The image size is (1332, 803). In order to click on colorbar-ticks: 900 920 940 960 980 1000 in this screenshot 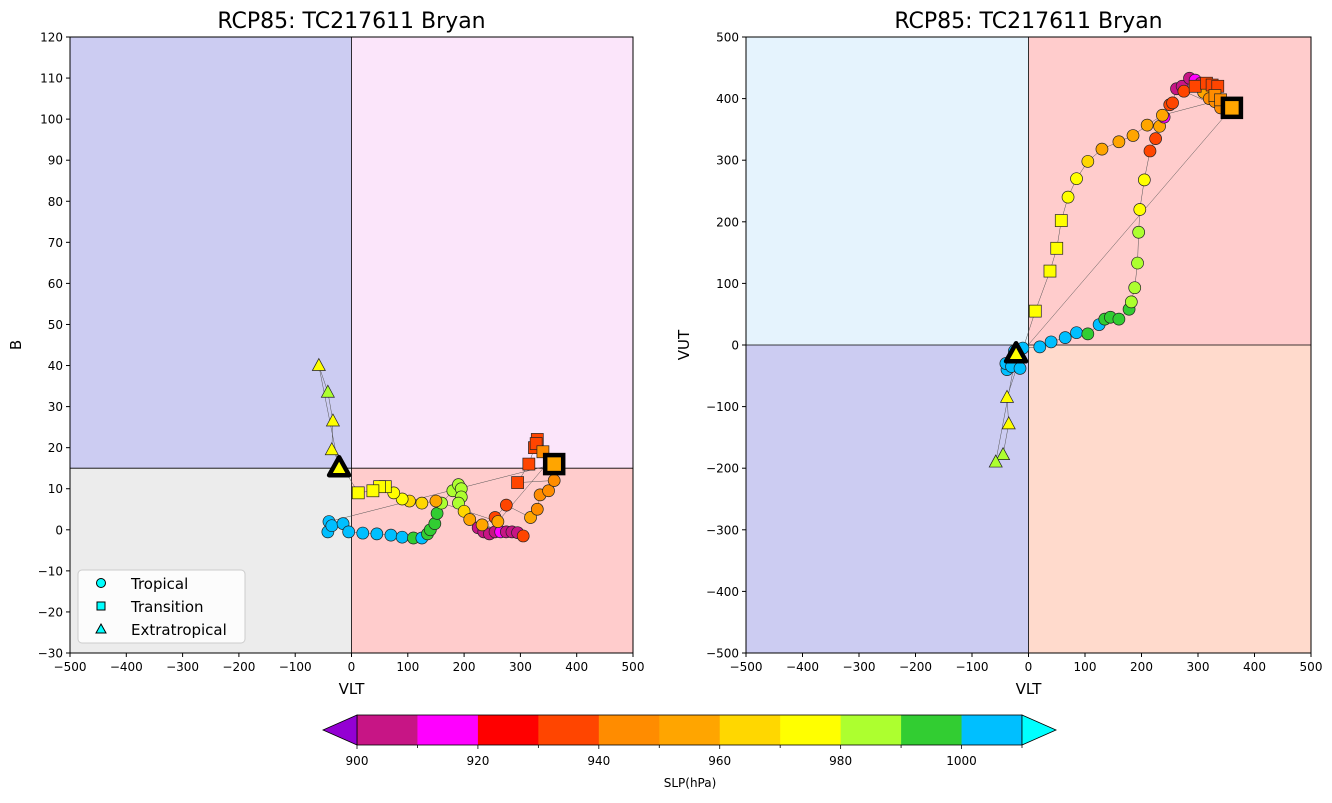, I will do `click(684, 756)`.